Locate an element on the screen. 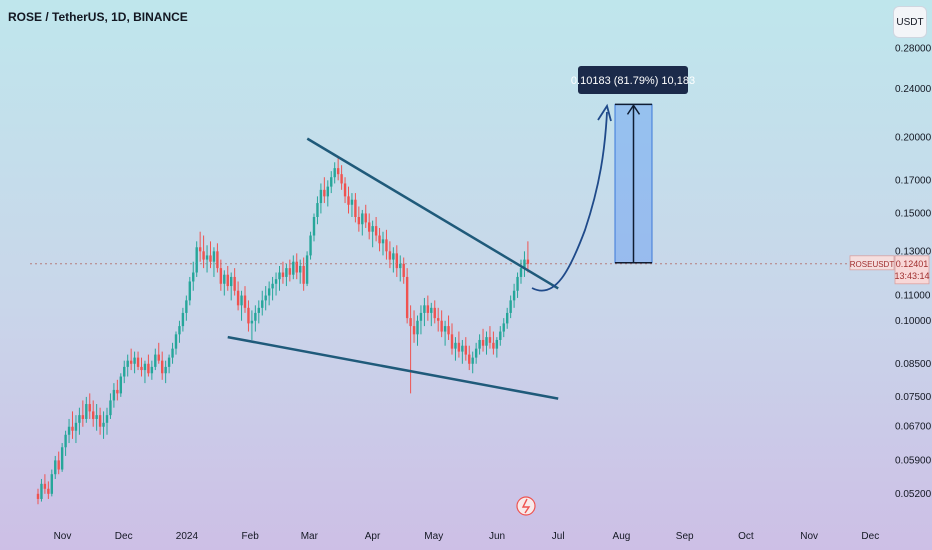 Image resolution: width=932 pixels, height=550 pixels. x-tick-label: Jun is located at coordinates (497, 536).